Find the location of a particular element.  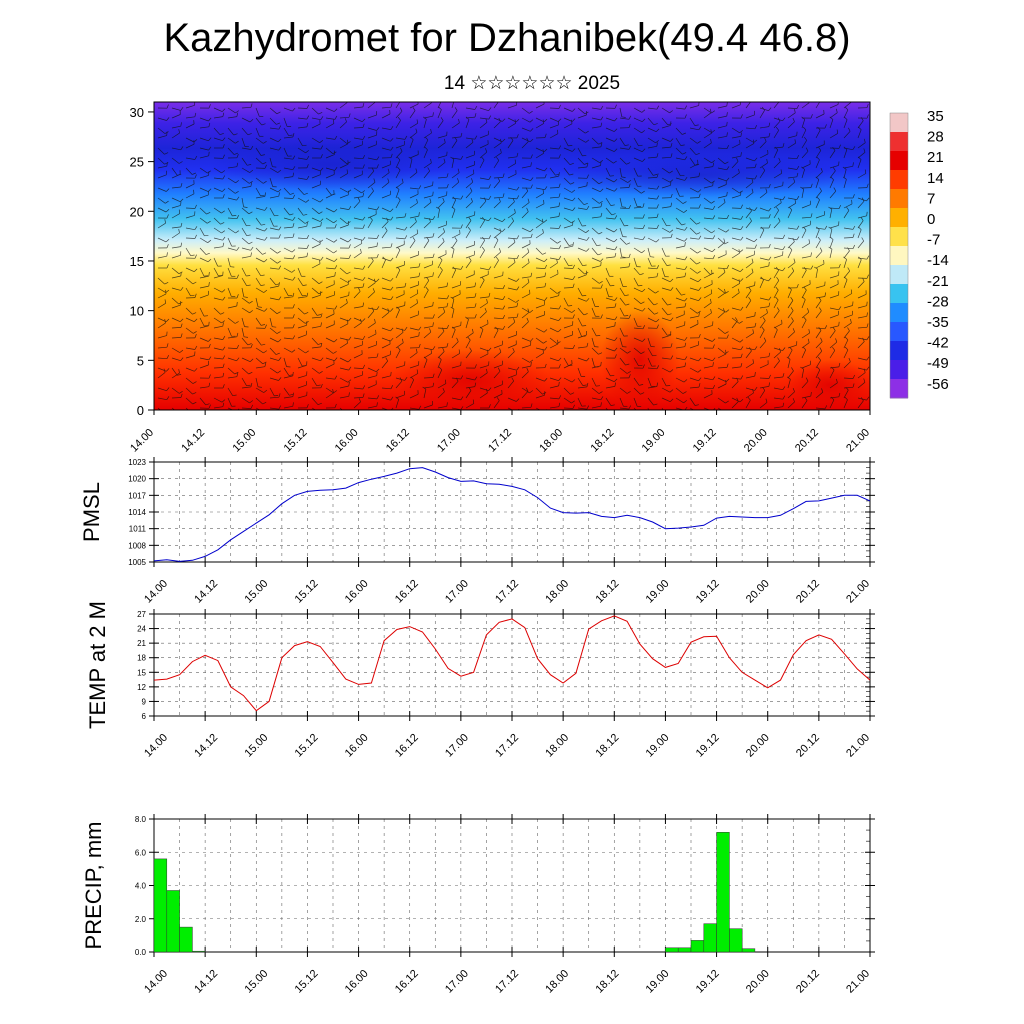

x-tick-label: 19.00 is located at coordinates (658, 982).